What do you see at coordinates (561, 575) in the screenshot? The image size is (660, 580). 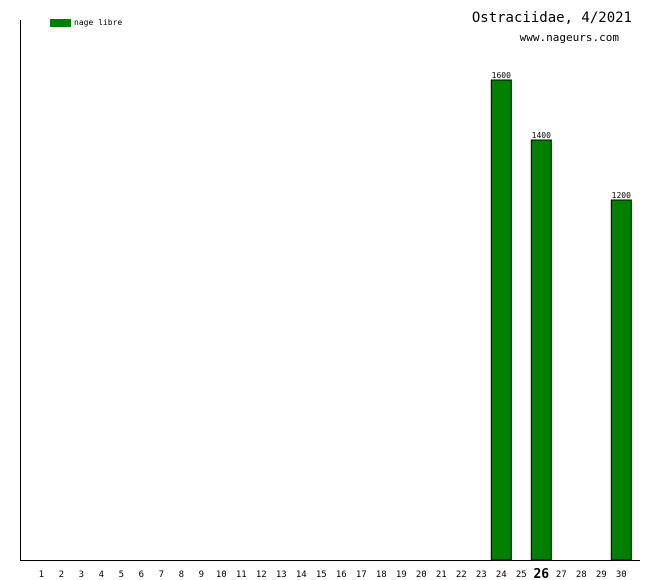 I see `x-tick-label-27: 27` at bounding box center [561, 575].